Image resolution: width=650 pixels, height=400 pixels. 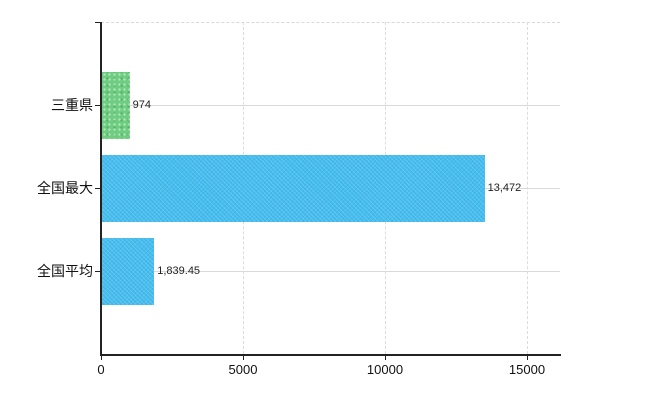 What do you see at coordinates (72, 105) in the screenshot?
I see `category-label: 三重県` at bounding box center [72, 105].